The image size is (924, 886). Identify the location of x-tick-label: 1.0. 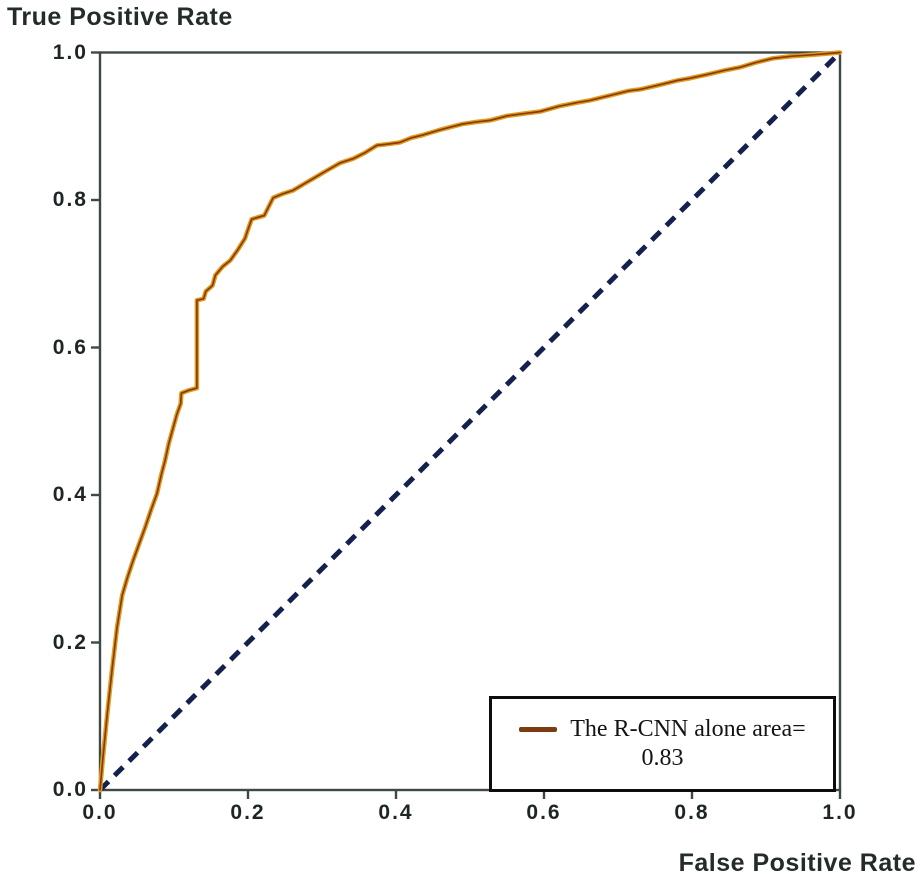
(840, 812).